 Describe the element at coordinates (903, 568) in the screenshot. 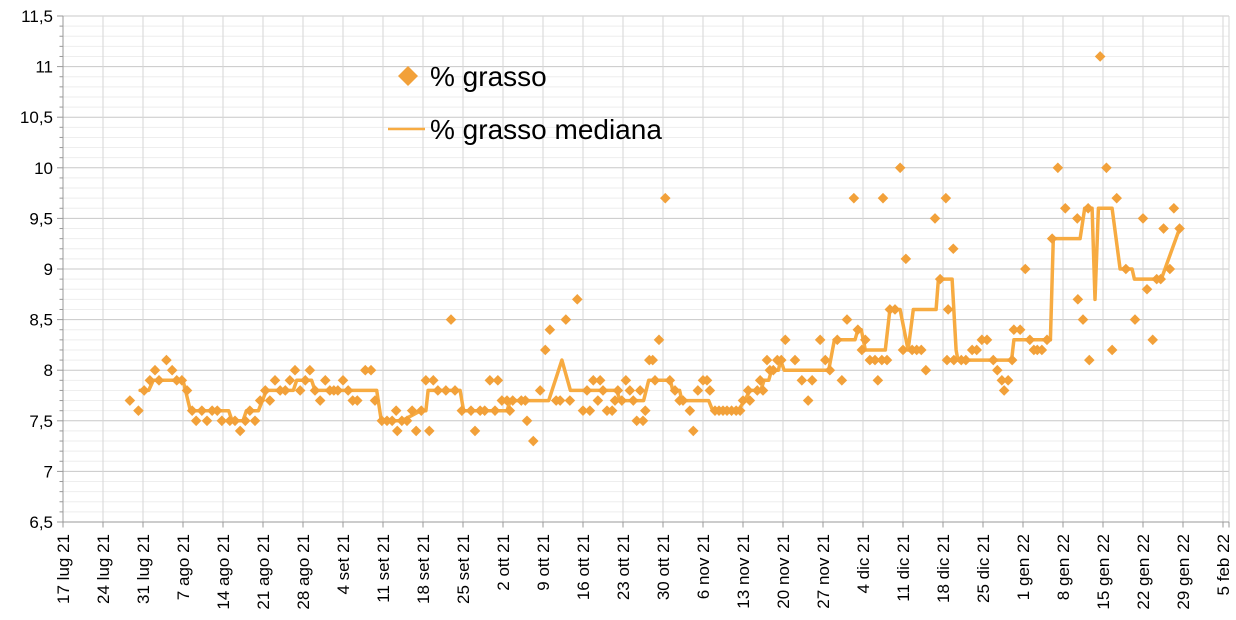

I see `x-axis-tick-label: 11 dic 21` at that location.